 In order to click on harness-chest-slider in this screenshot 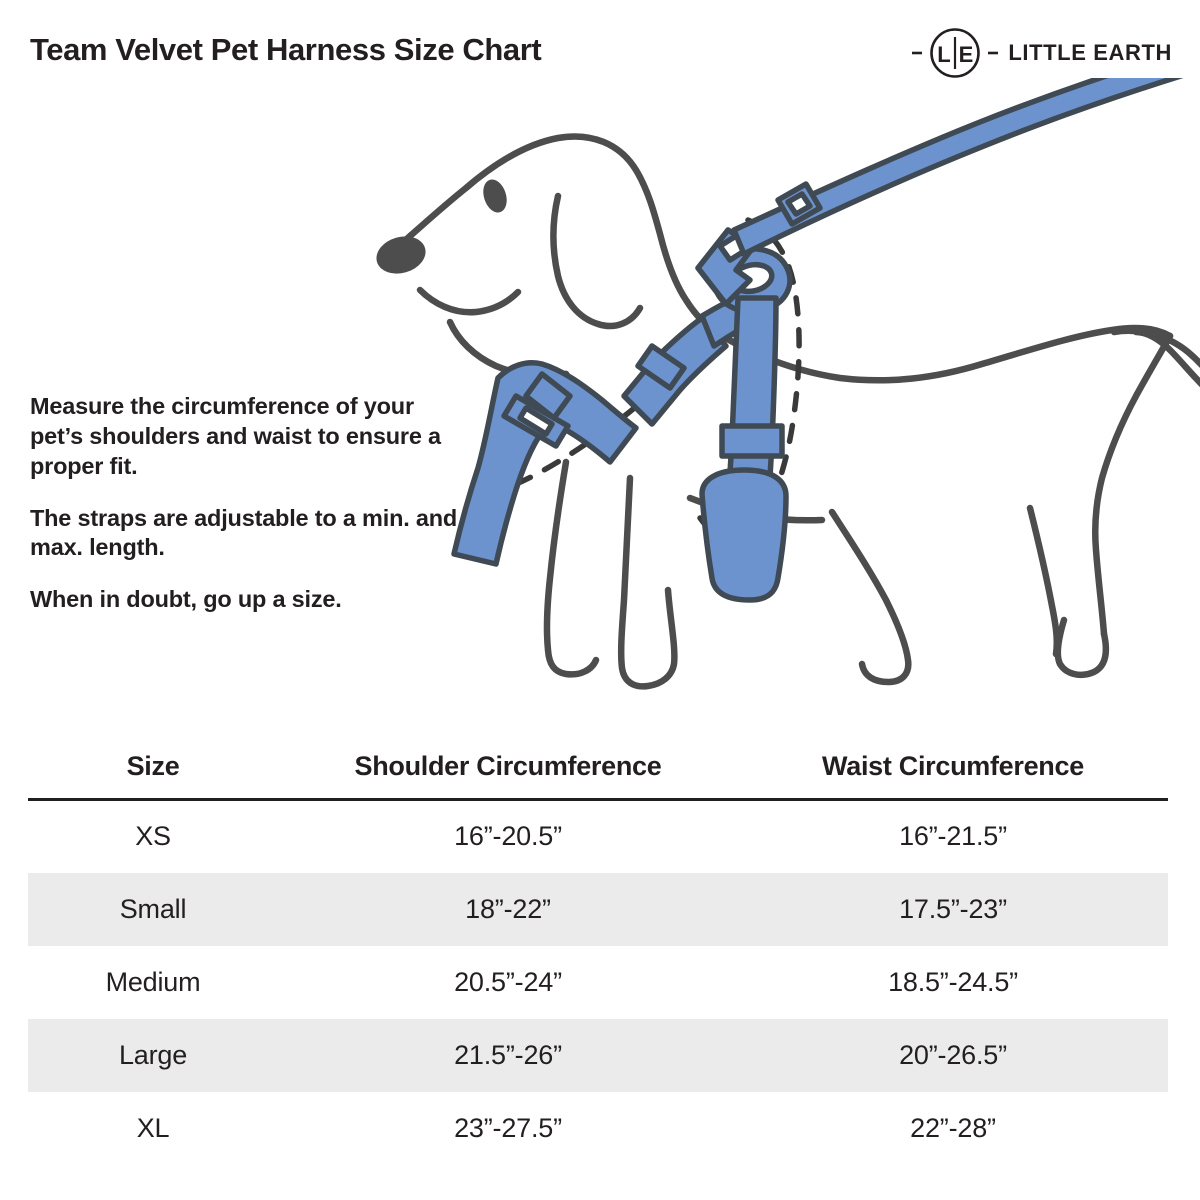, I will do `click(548, 396)`.